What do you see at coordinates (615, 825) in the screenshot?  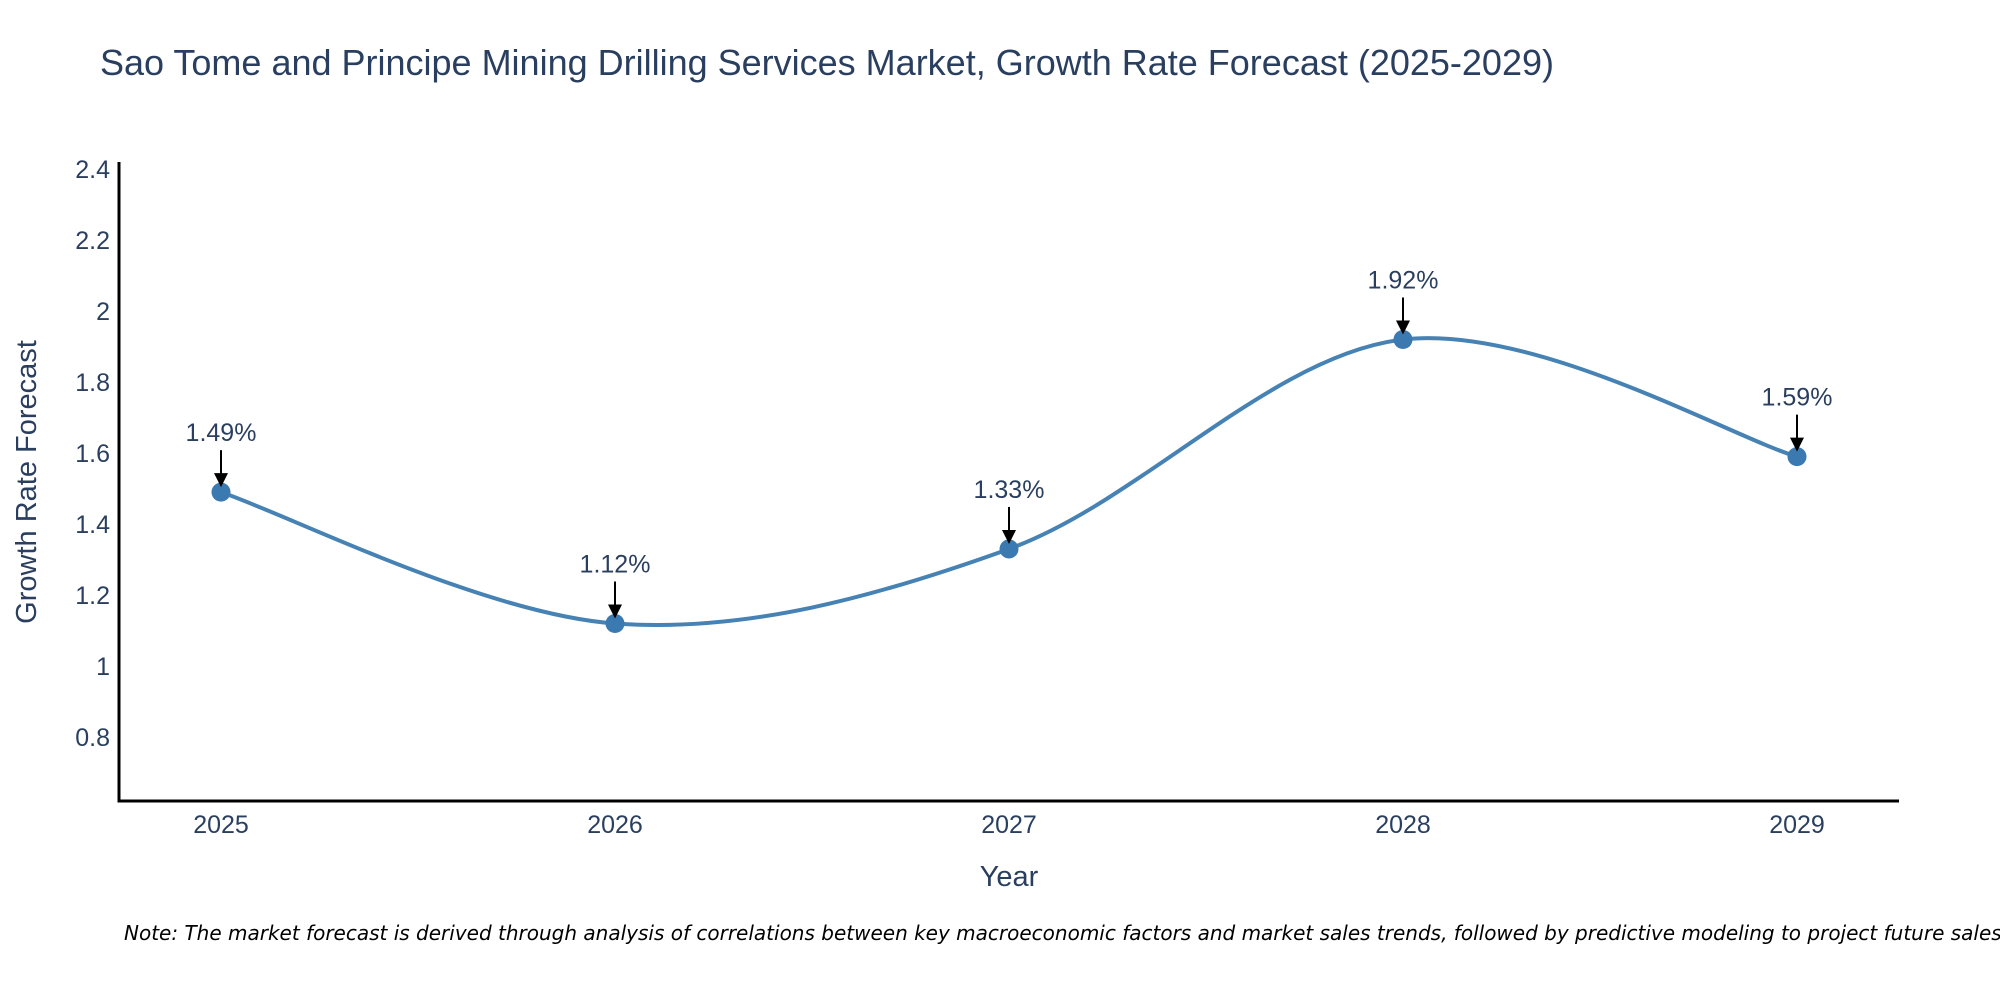 I see `x-tick-label: 2026` at bounding box center [615, 825].